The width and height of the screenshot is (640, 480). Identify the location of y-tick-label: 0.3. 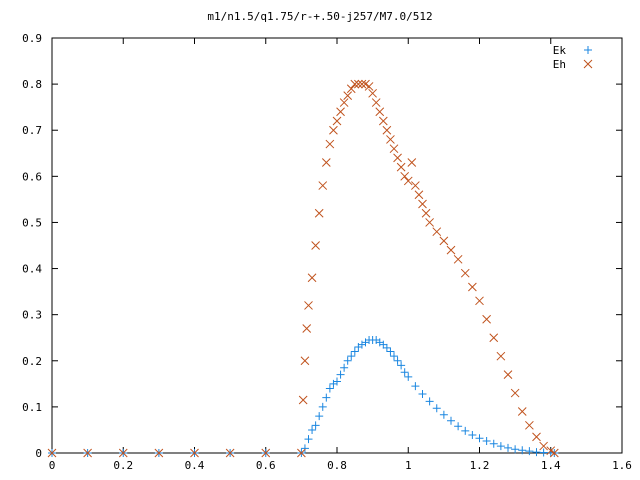
(32, 315).